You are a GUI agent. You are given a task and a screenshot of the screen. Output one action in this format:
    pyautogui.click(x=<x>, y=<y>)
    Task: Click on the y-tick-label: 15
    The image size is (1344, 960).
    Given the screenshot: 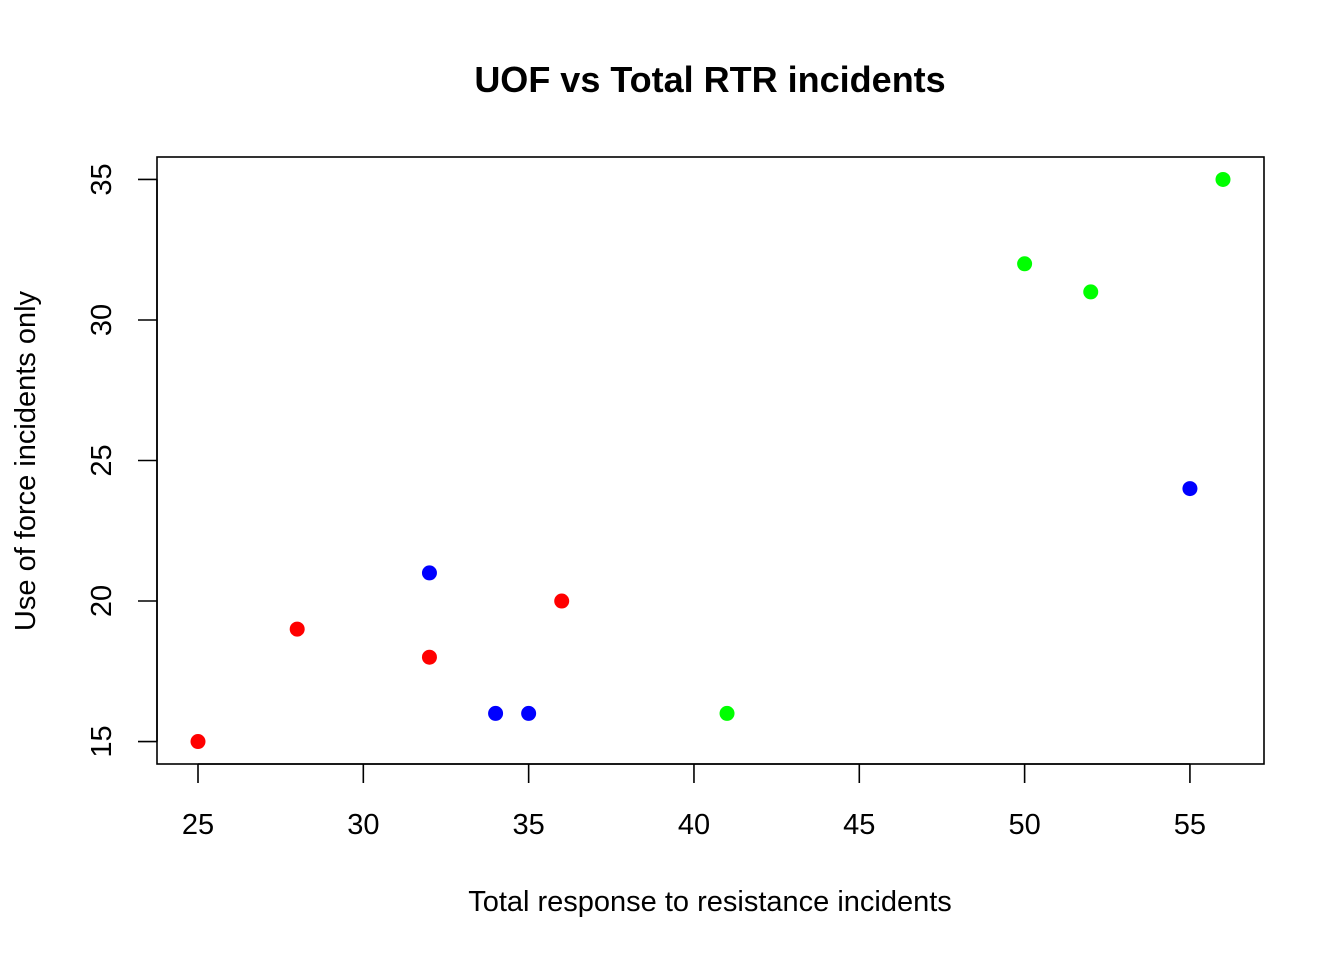 What is the action you would take?
    pyautogui.click(x=102, y=741)
    